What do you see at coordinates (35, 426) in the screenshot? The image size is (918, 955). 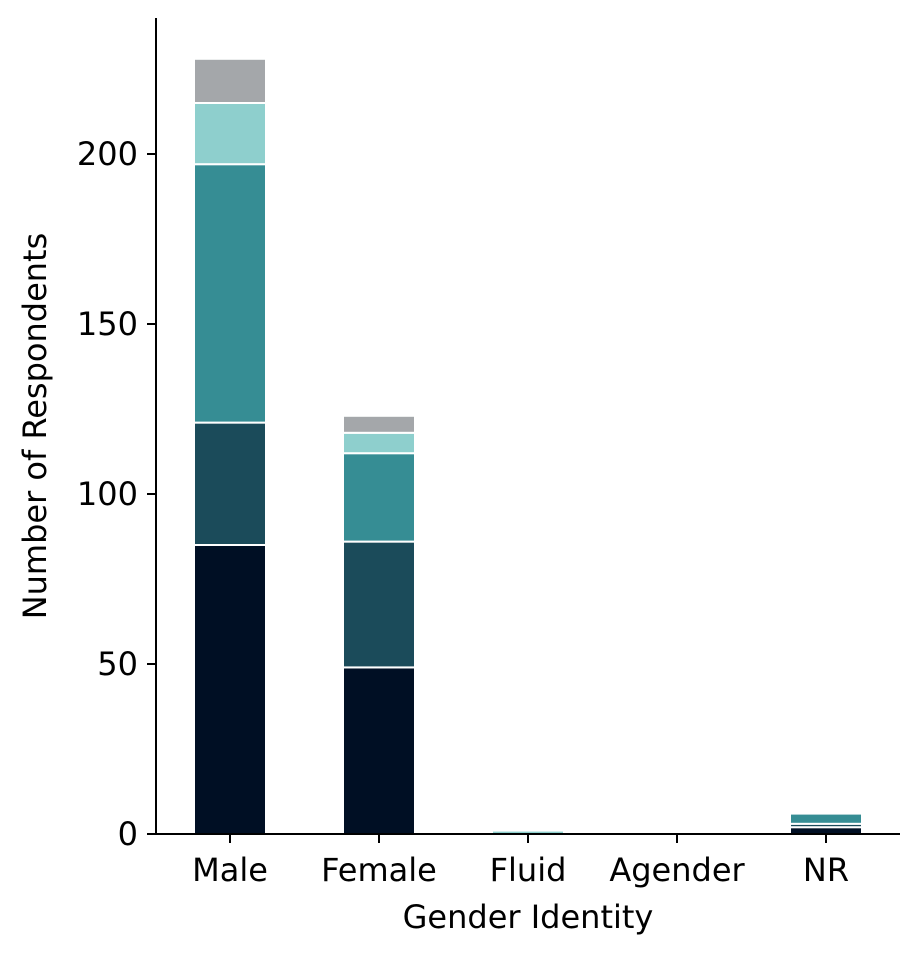 I see `y-axis-label: Number of Respondents` at bounding box center [35, 426].